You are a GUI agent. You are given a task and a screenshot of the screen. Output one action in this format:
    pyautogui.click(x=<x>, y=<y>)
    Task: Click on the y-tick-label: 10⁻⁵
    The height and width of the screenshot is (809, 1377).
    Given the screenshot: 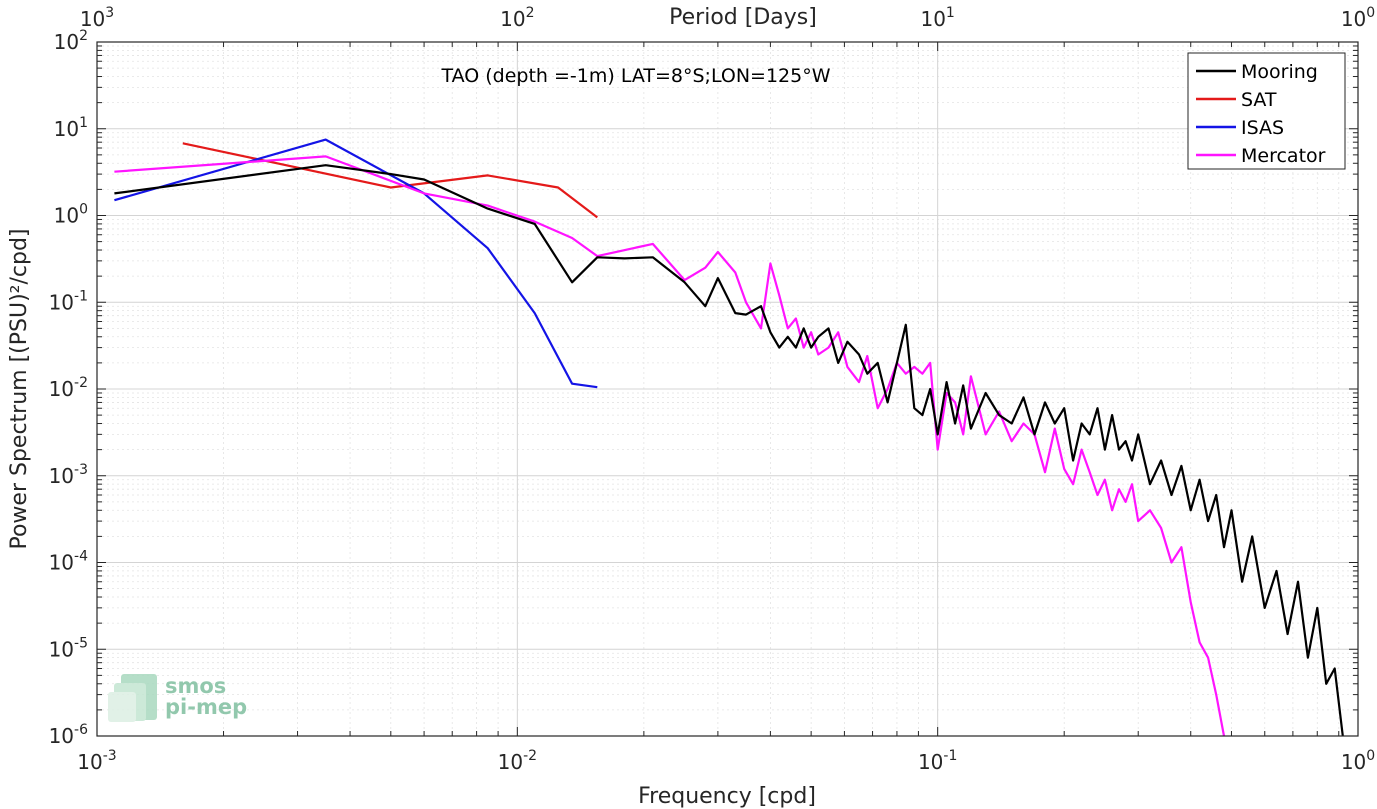 What is the action you would take?
    pyautogui.click(x=68, y=648)
    